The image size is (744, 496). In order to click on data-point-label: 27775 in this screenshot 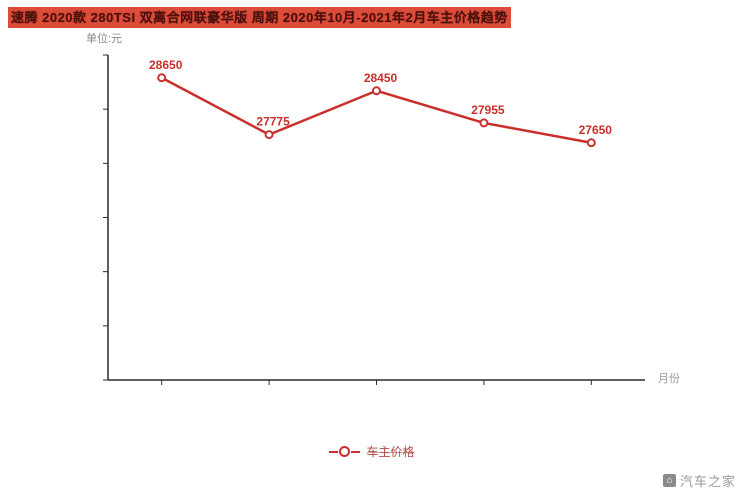, I will do `click(273, 122)`.